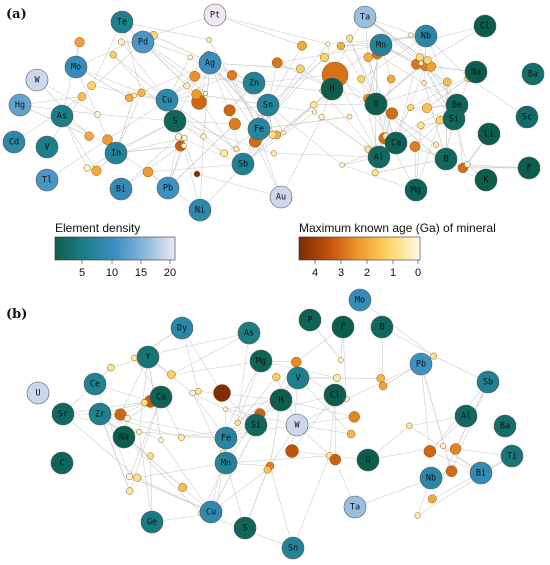 This screenshot has height=565, width=550. Describe the element at coordinates (367, 461) in the screenshot. I see `element-label: O` at that location.